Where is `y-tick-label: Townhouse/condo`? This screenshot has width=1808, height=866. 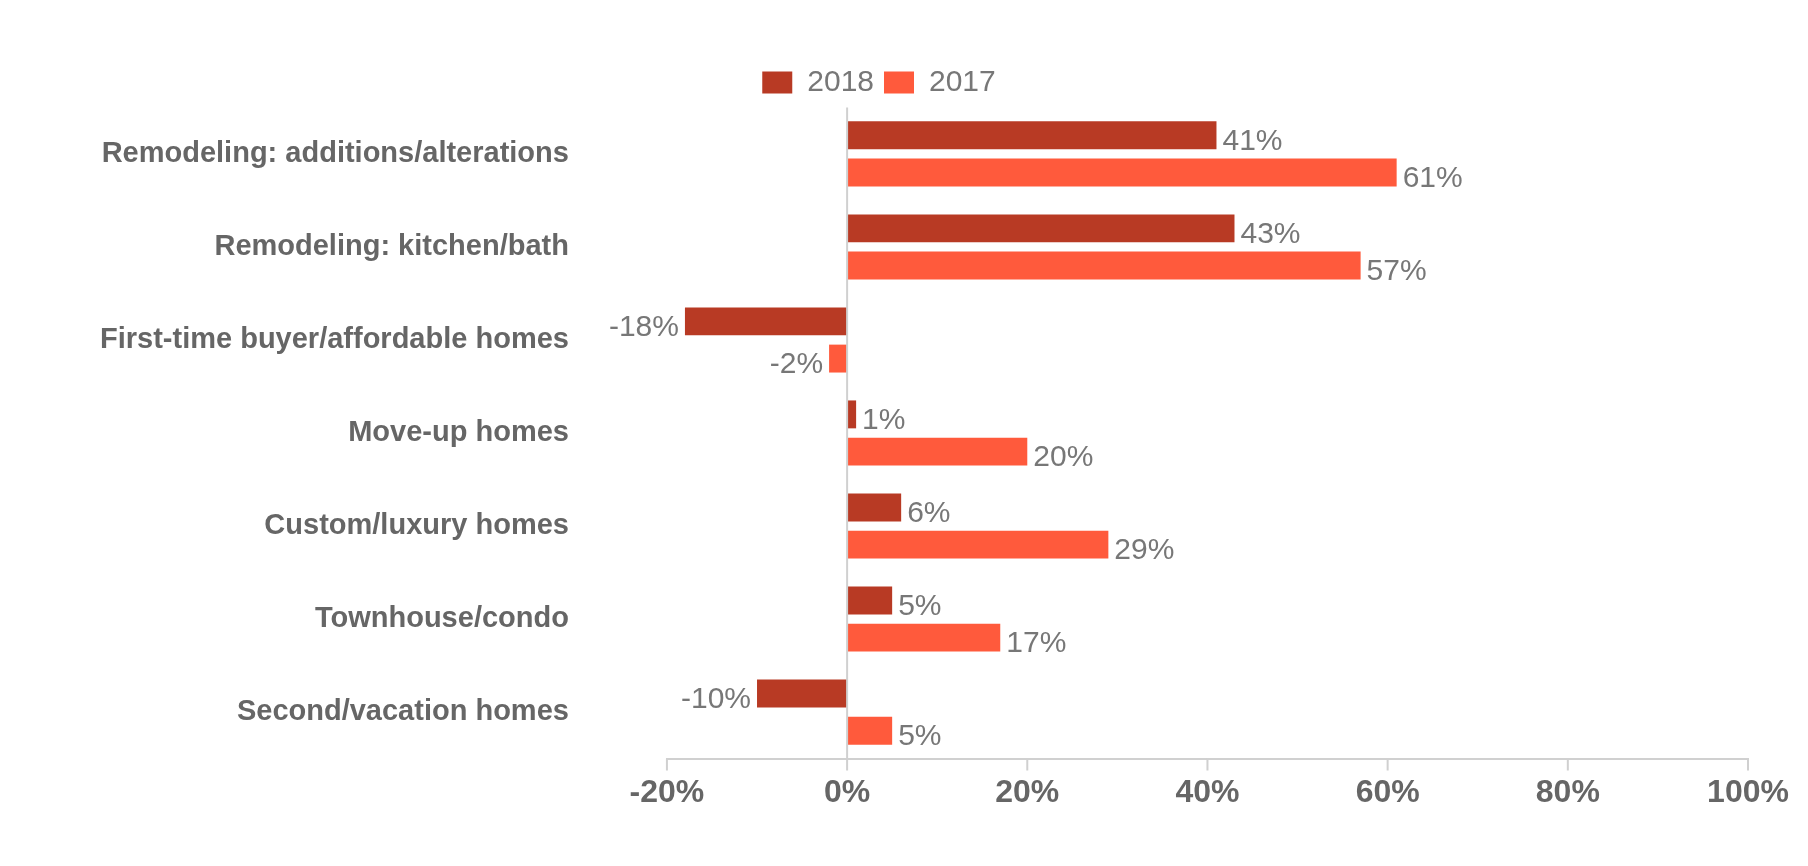 y-tick-label: Townhouse/condo is located at coordinates (441, 617).